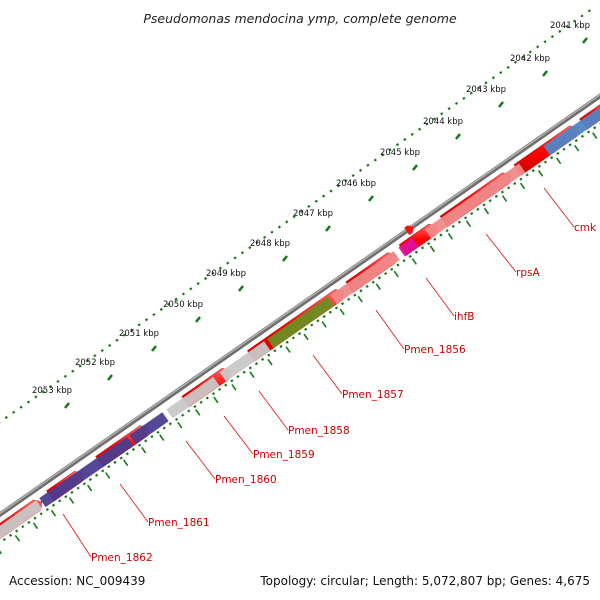 The height and width of the screenshot is (600, 600). What do you see at coordinates (464, 317) in the screenshot?
I see `gene-label-ihfb: ihfB` at bounding box center [464, 317].